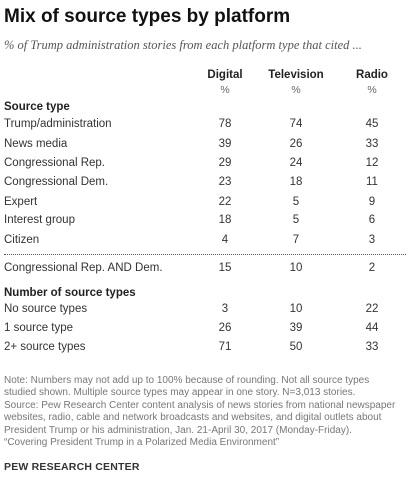 The width and height of the screenshot is (410, 489). I want to click on table-row: Interest group 18 5 6, so click(205, 223).